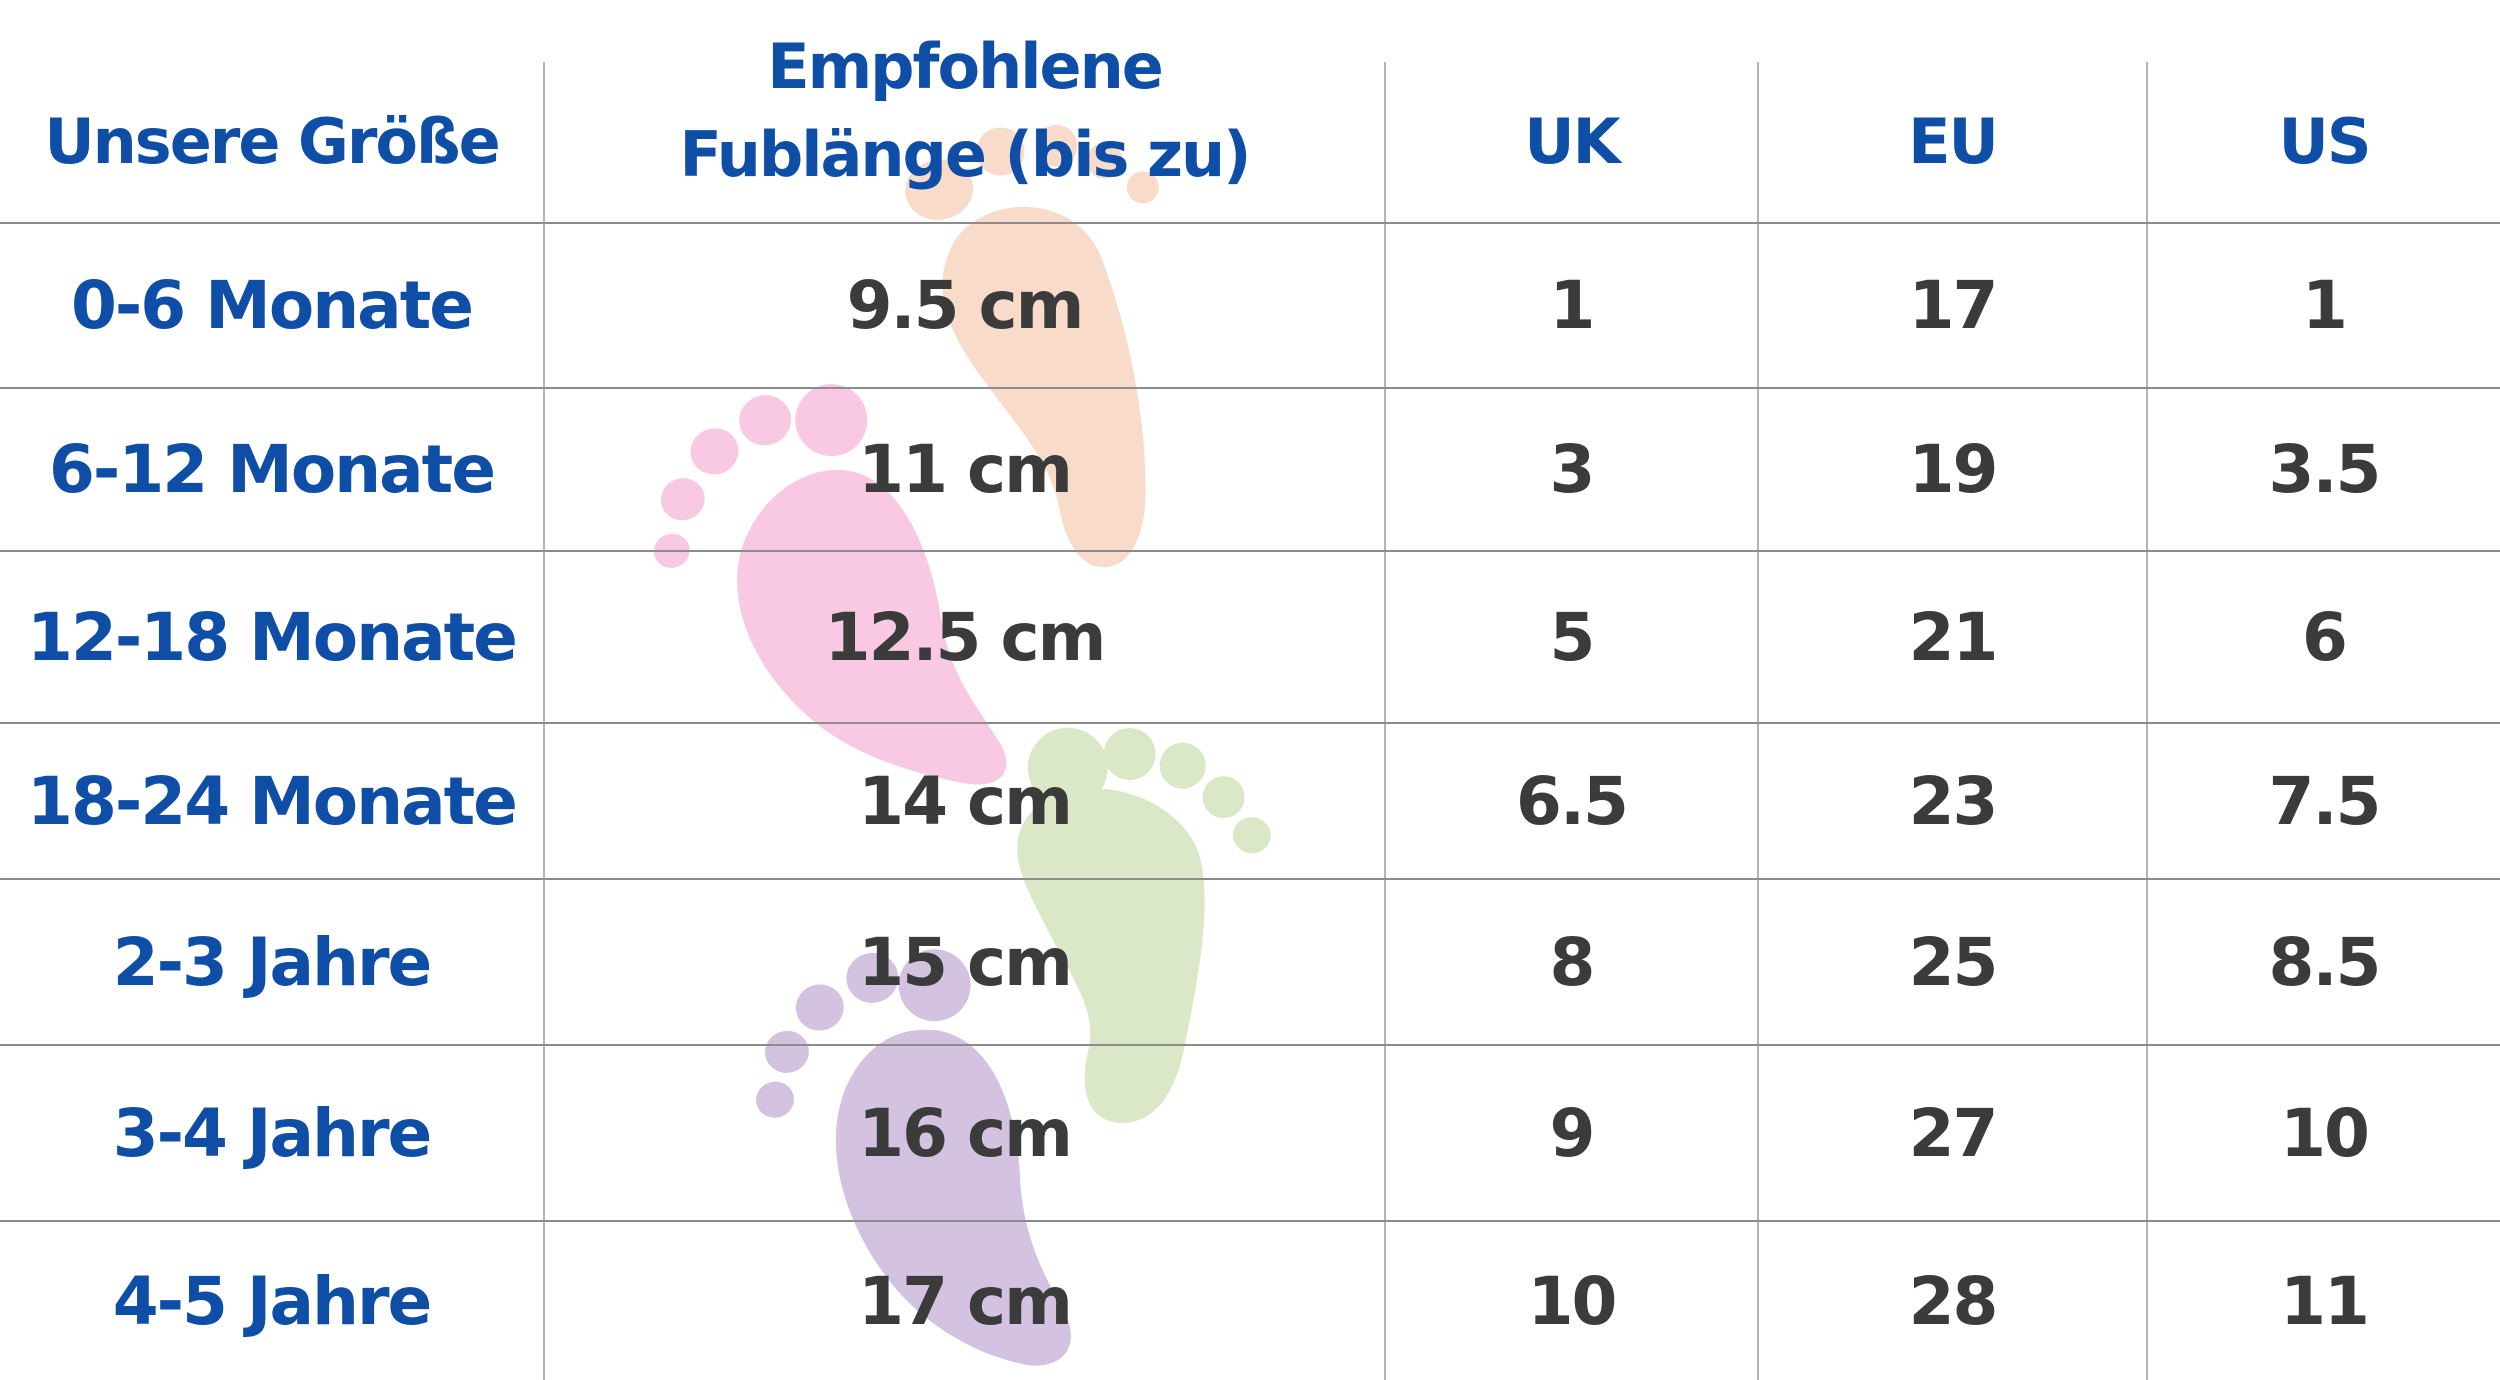 Image resolution: width=2500 pixels, height=1380 pixels. What do you see at coordinates (2325, 1301) in the screenshot?
I see `us-cell: 11` at bounding box center [2325, 1301].